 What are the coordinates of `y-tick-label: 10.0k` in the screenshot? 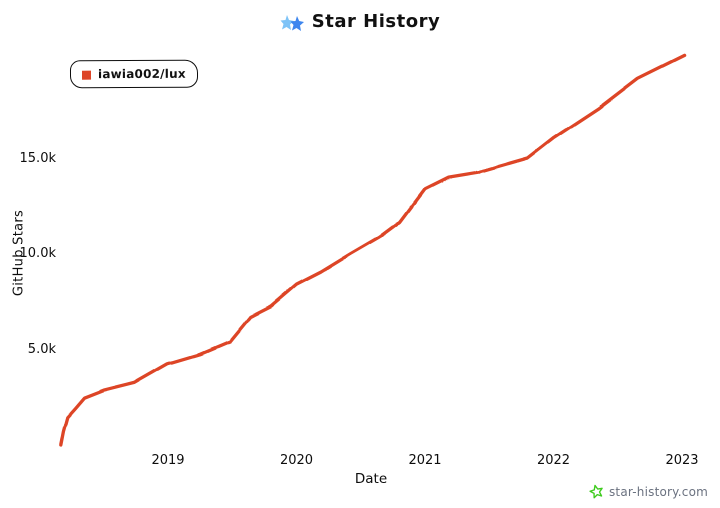 It's located at (37, 253).